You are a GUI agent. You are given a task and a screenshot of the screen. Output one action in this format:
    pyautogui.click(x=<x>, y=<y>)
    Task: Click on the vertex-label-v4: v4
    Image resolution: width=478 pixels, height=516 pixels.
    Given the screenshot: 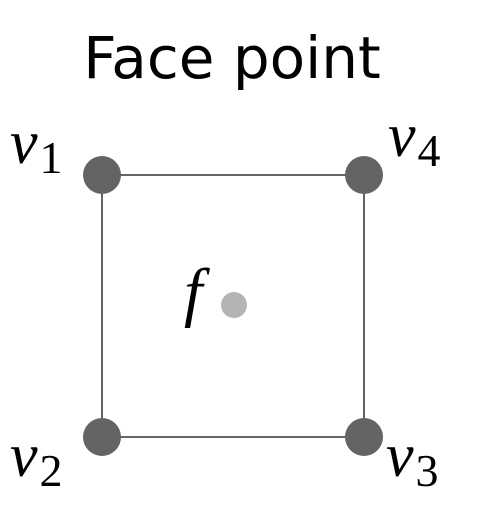 What is the action you would take?
    pyautogui.click(x=414, y=139)
    